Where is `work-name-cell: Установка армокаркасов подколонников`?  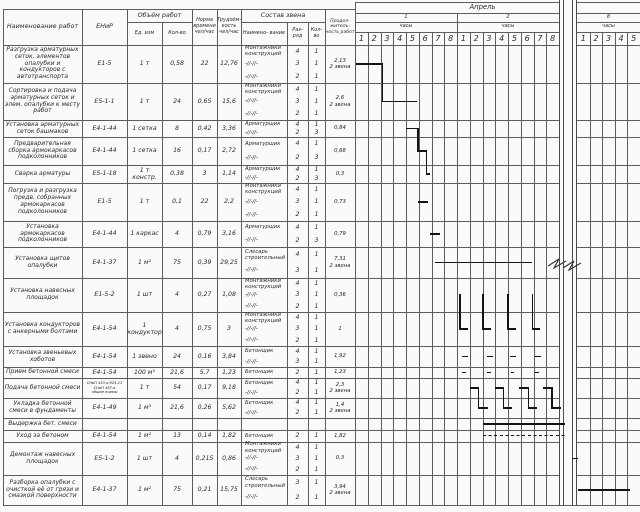 work-name-cell: Установка армокаркасов подколонников is located at coordinates (42, 233).